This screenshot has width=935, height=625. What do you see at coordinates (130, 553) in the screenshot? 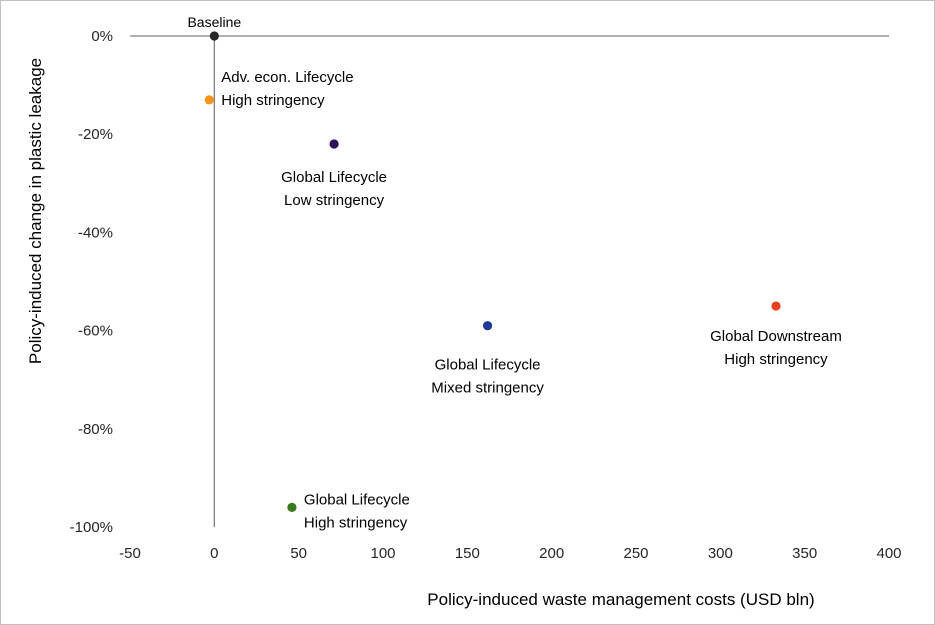
I see `x-tick-label: -50` at bounding box center [130, 553].